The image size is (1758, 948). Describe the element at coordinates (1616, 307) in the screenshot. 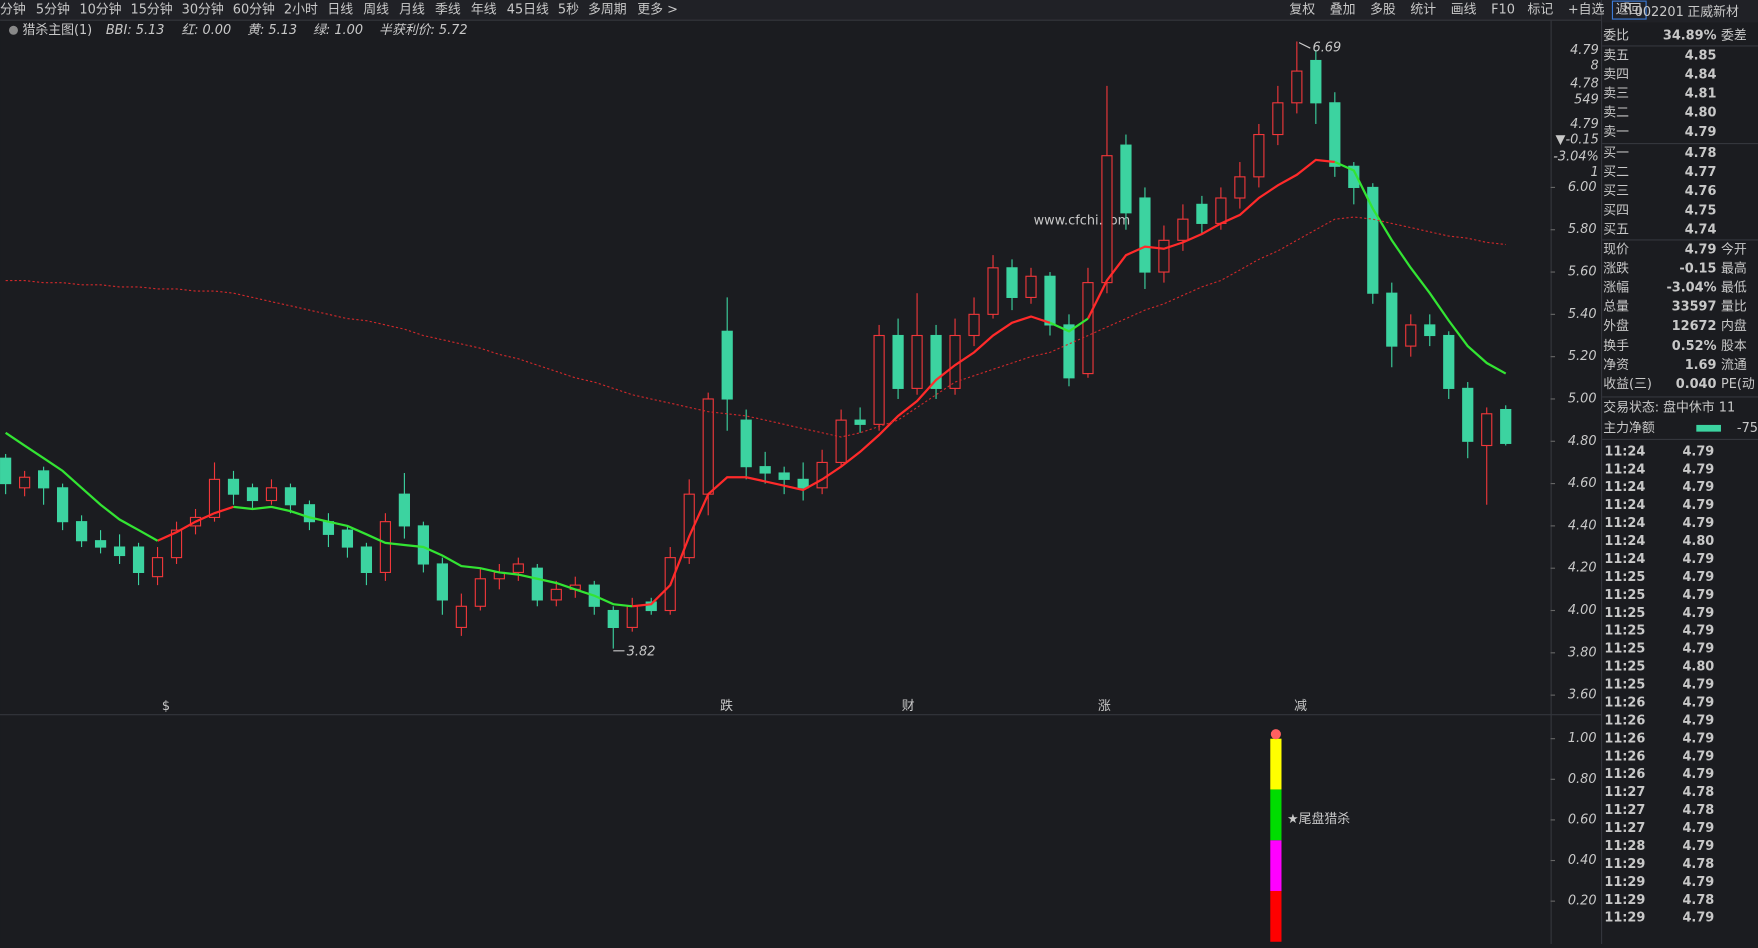

I see `stat-label: 总量` at that location.